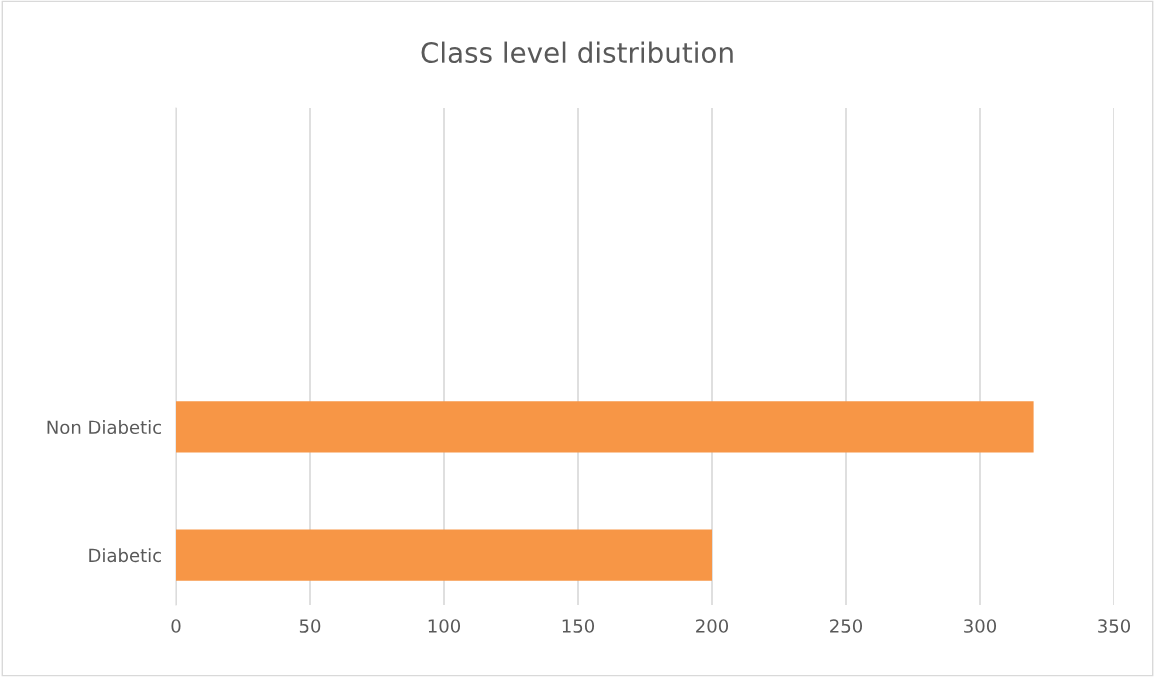 The height and width of the screenshot is (677, 1155). Describe the element at coordinates (1114, 626) in the screenshot. I see `x-tick-label: 350` at that location.